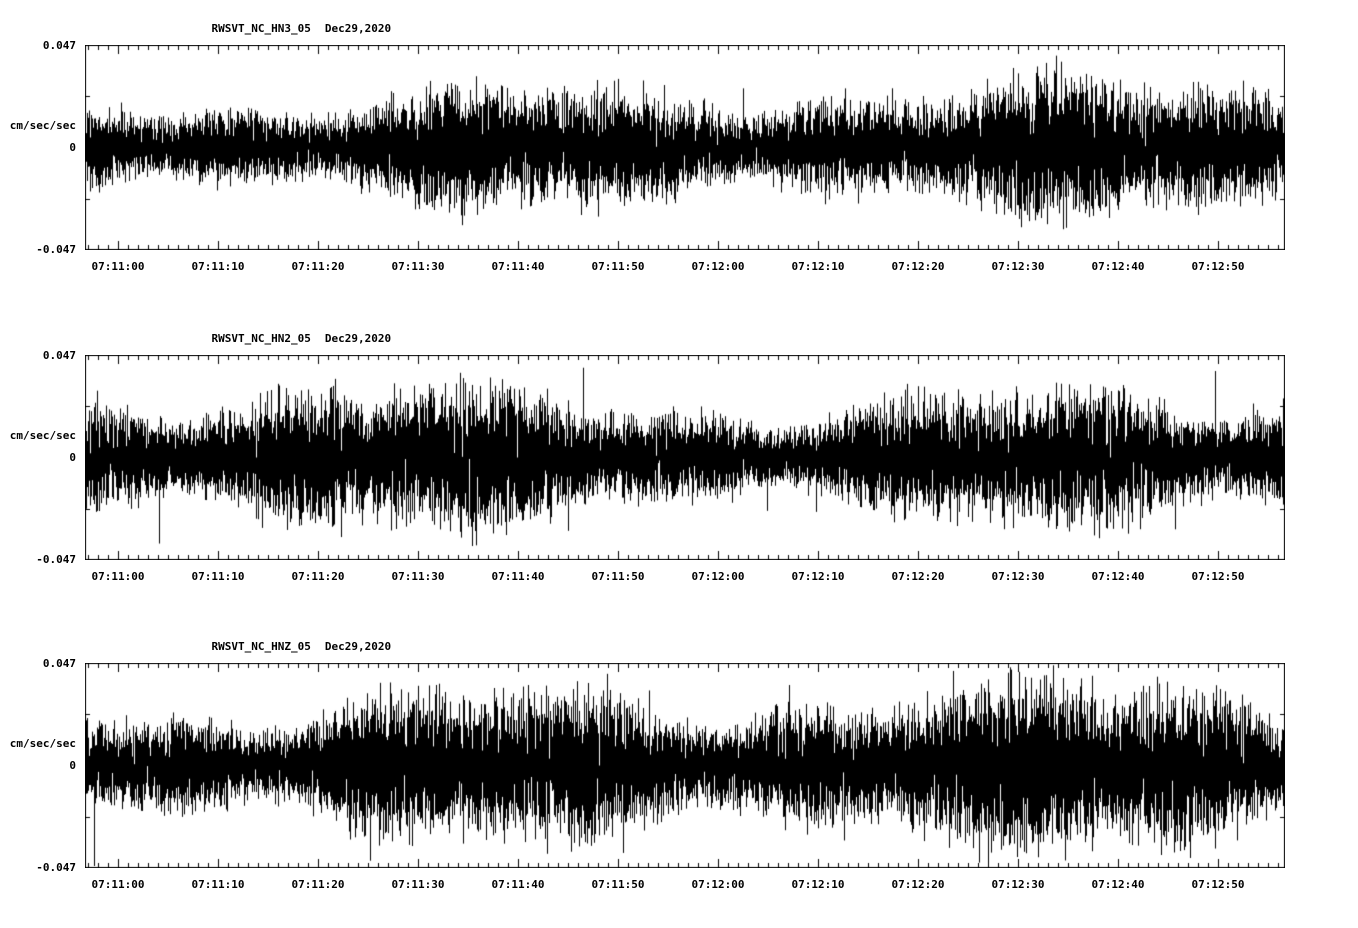 The width and height of the screenshot is (1358, 928). Describe the element at coordinates (261, 646) in the screenshot. I see `station-channel-label: RWSVT_NC_HNZ_05` at that location.